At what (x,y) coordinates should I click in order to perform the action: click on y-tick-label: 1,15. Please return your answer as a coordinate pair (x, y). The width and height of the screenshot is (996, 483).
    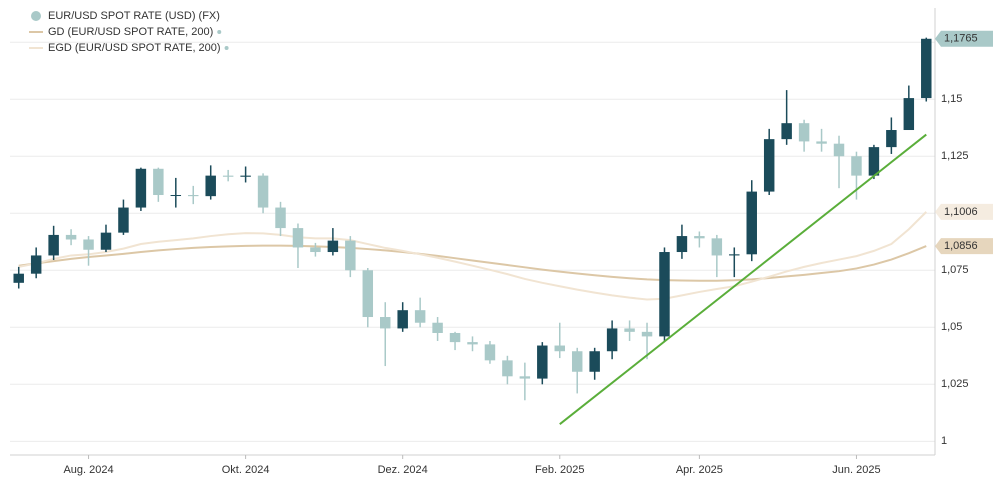
    Looking at the image, I should click on (951, 99).